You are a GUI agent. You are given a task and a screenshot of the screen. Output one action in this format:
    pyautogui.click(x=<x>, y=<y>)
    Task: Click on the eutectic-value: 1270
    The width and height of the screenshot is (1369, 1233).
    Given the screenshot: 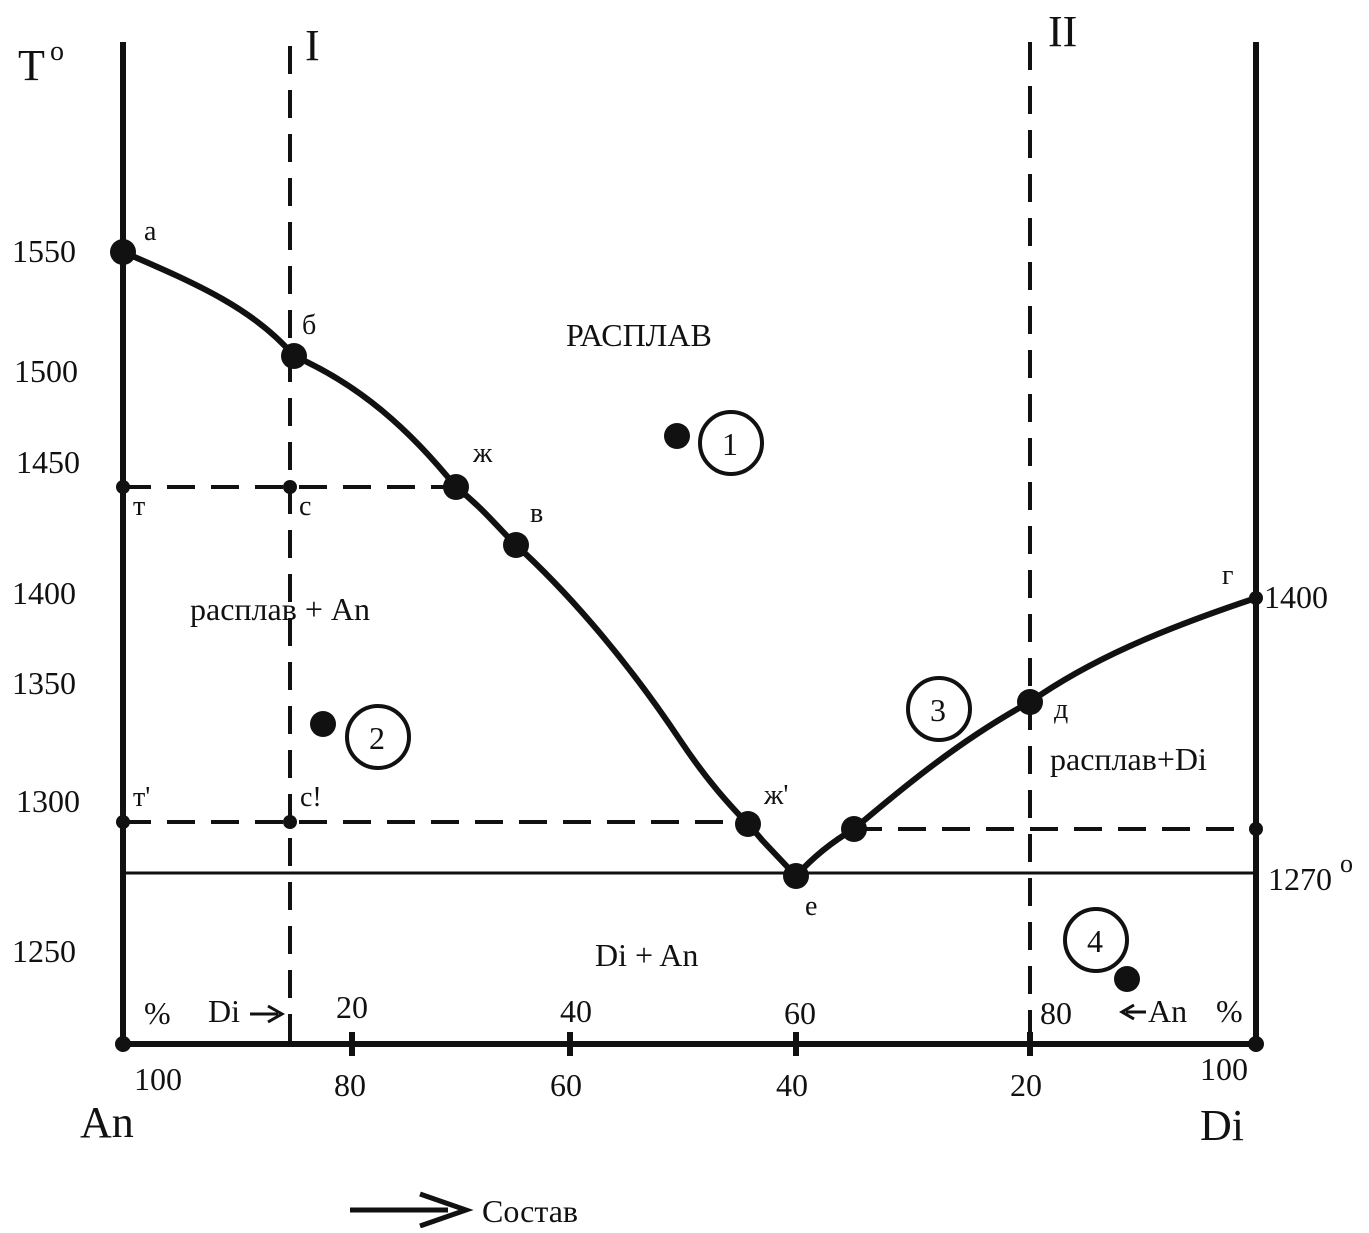 What is the action you would take?
    pyautogui.click(x=1300, y=879)
    